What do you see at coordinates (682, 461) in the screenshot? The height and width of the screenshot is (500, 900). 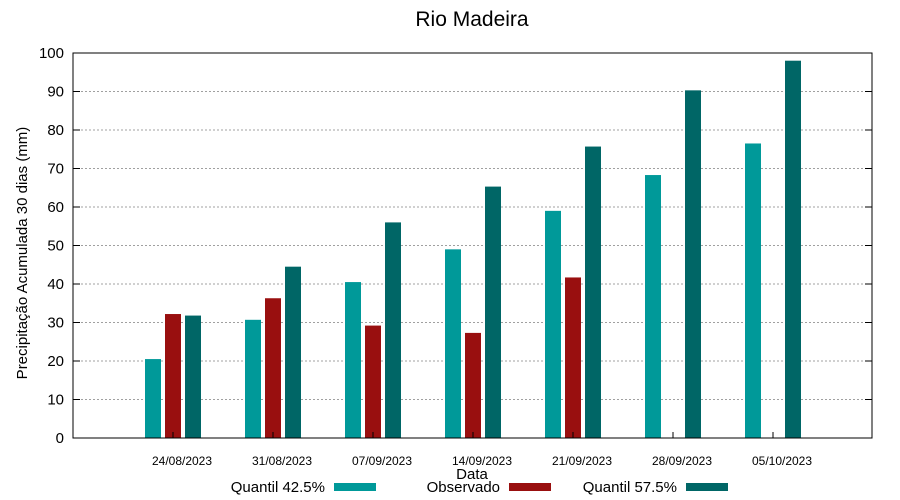 I see `x-tick-label: 28/09/2023` at bounding box center [682, 461].